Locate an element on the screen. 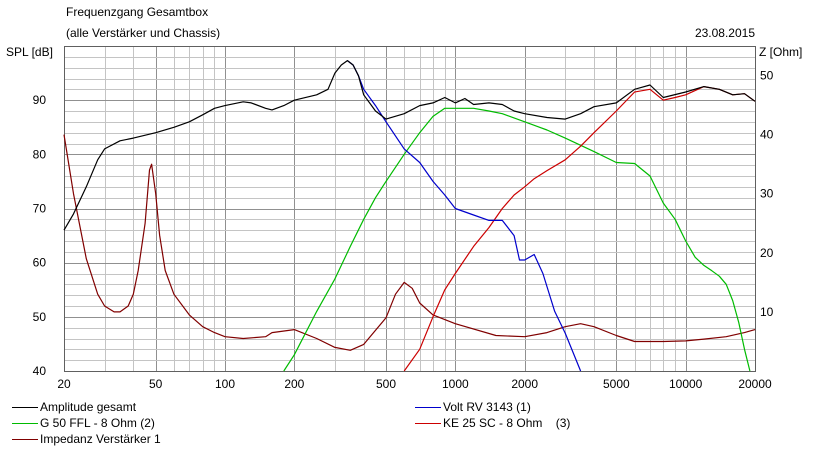  y-axis-label: SPL [dB] is located at coordinates (29, 52).